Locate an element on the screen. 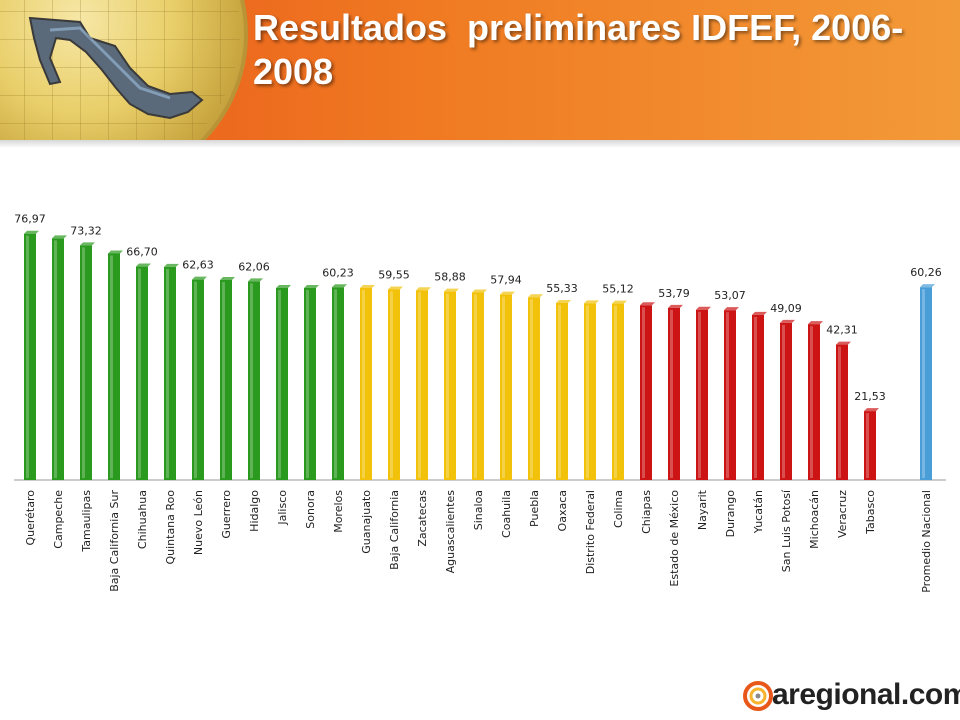  data-label-20: 55,33 is located at coordinates (562, 288).